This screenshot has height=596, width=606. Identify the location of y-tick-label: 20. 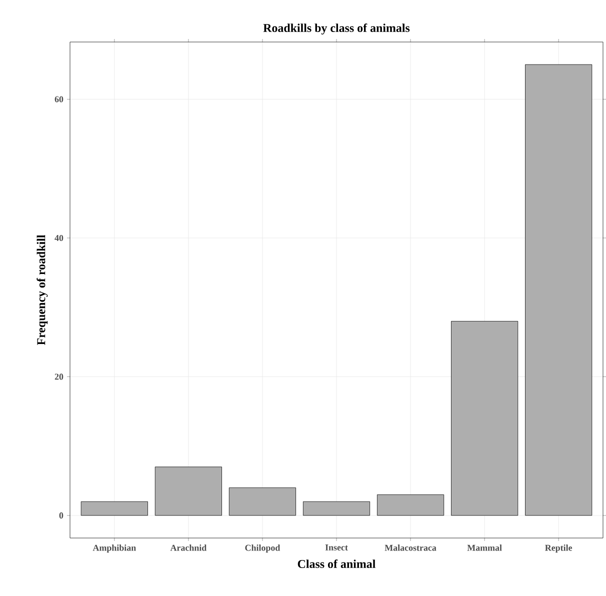
(59, 377).